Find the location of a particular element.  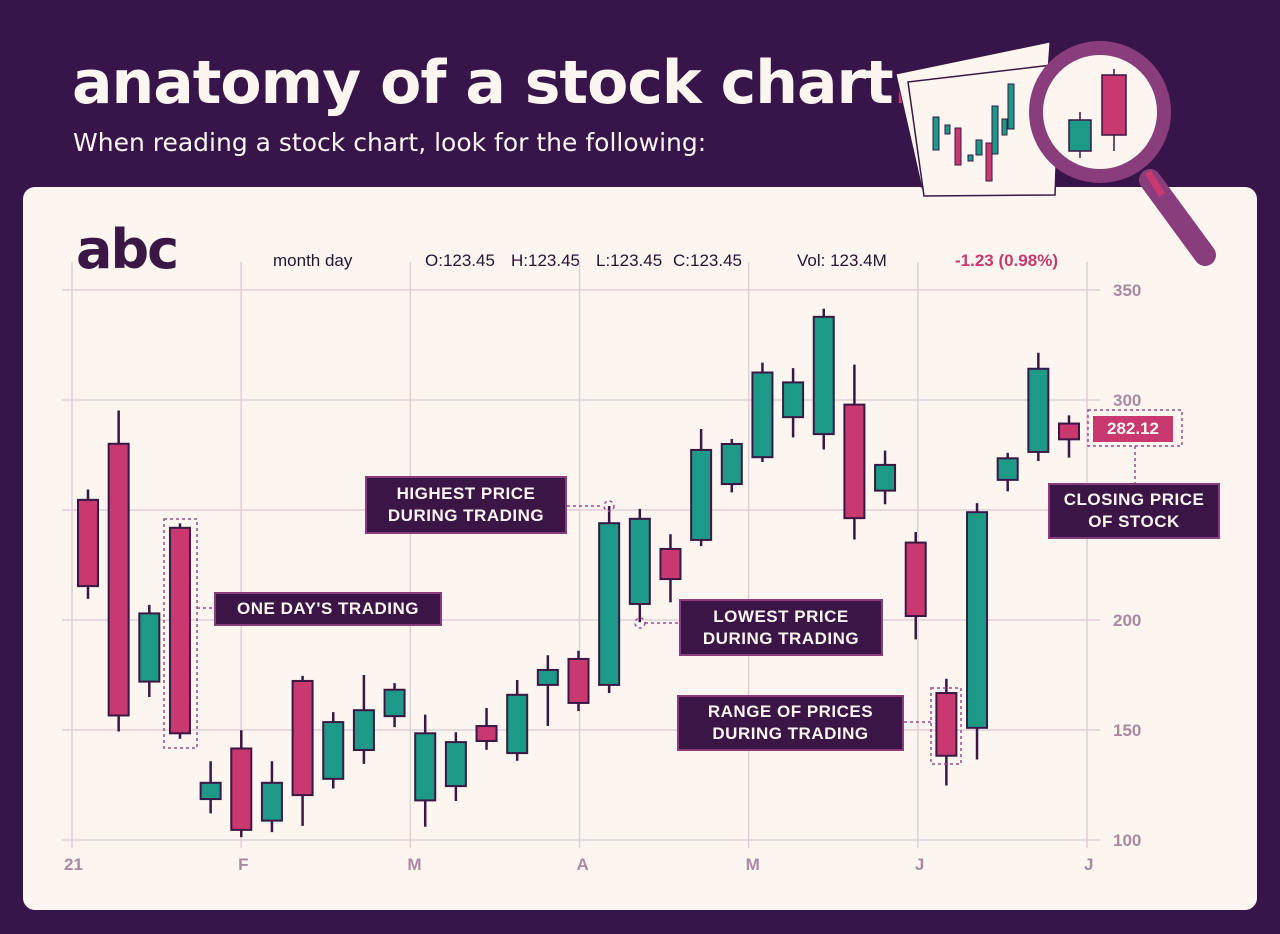

callout-one-day: ONE DAY'S TRADING is located at coordinates (328, 609).